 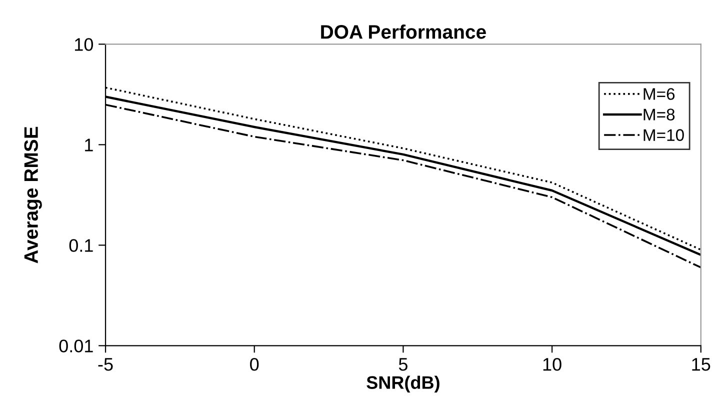 What do you see at coordinates (76, 346) in the screenshot?
I see `y-tick-label: 0.01` at bounding box center [76, 346].